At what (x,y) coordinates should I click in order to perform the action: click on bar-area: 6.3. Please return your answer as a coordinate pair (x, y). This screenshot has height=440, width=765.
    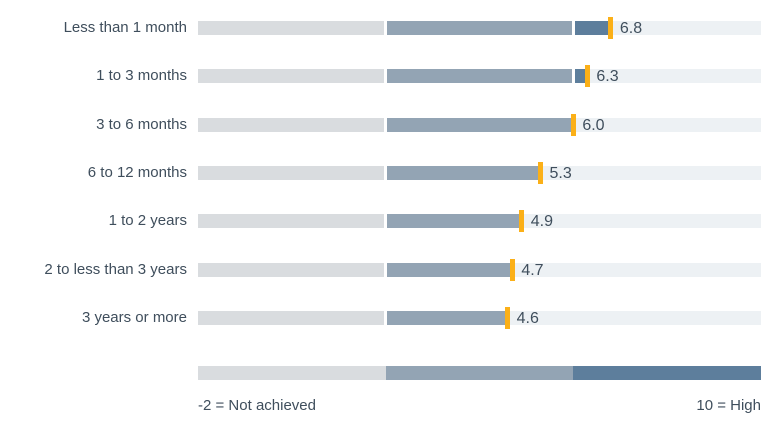
    Looking at the image, I should click on (479, 76).